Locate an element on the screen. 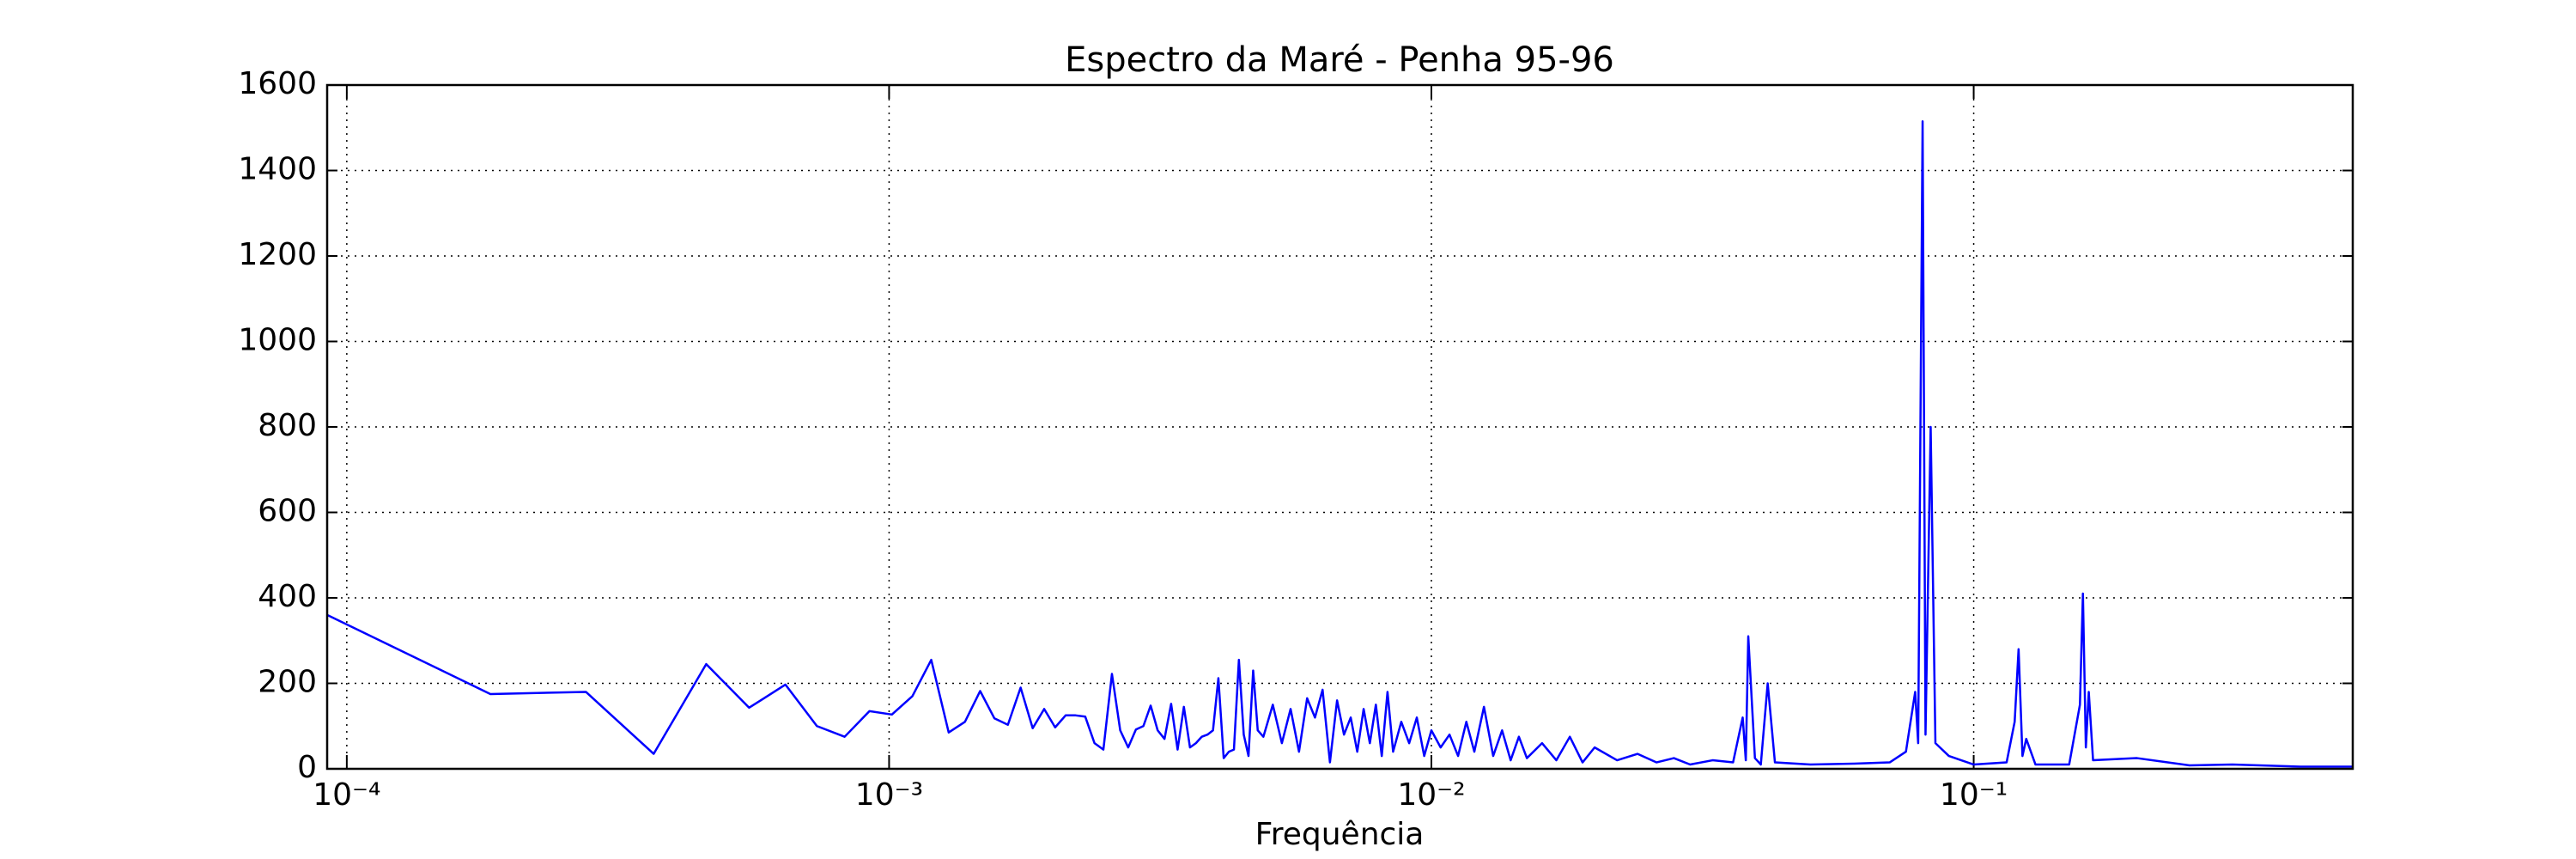  chart-title: Espectro da Maré - Penha 95-96 is located at coordinates (1339, 60).